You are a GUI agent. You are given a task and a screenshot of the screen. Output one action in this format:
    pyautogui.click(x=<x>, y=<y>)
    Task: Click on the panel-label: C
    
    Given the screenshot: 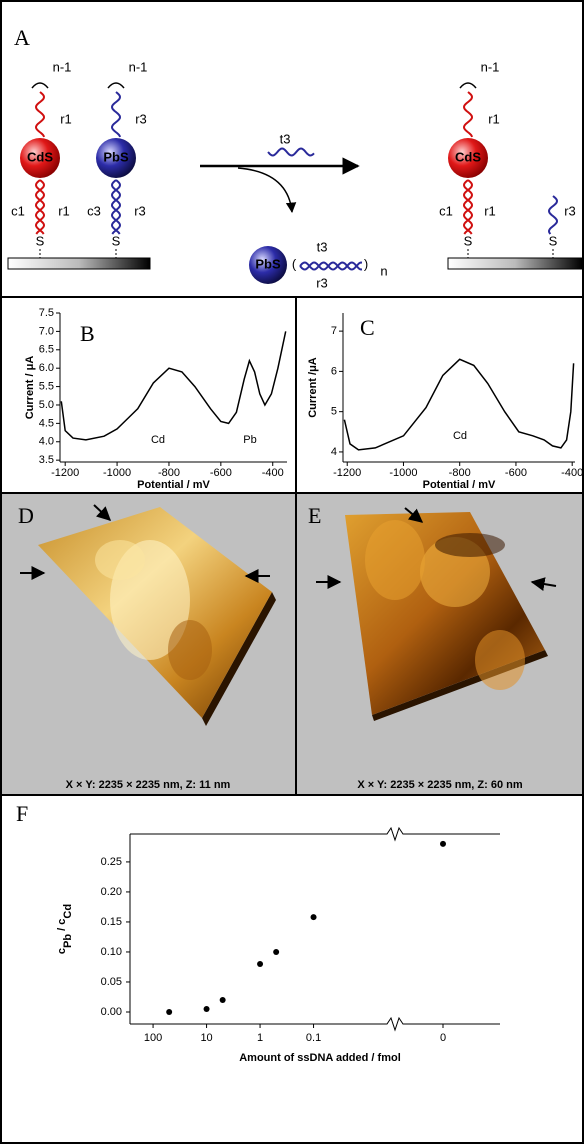 What is the action you would take?
    pyautogui.click(x=367, y=327)
    